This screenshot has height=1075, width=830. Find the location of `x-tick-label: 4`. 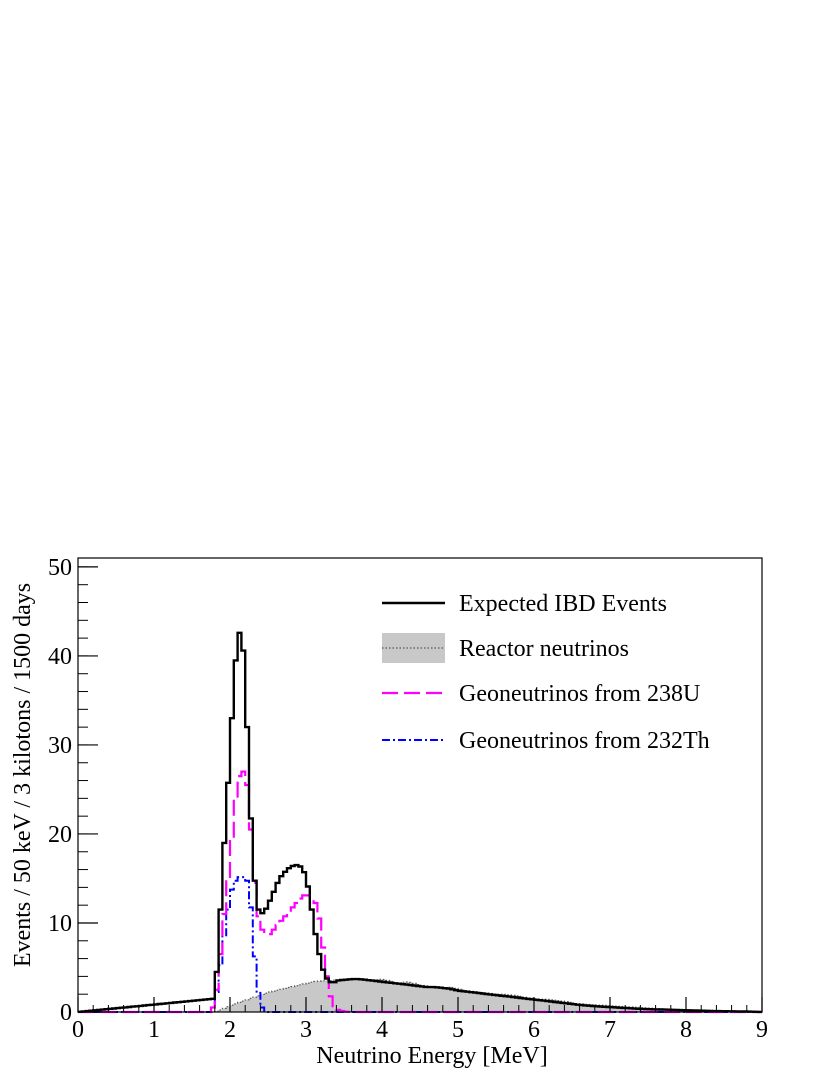

x-tick-label: 4 is located at coordinates (382, 1030).